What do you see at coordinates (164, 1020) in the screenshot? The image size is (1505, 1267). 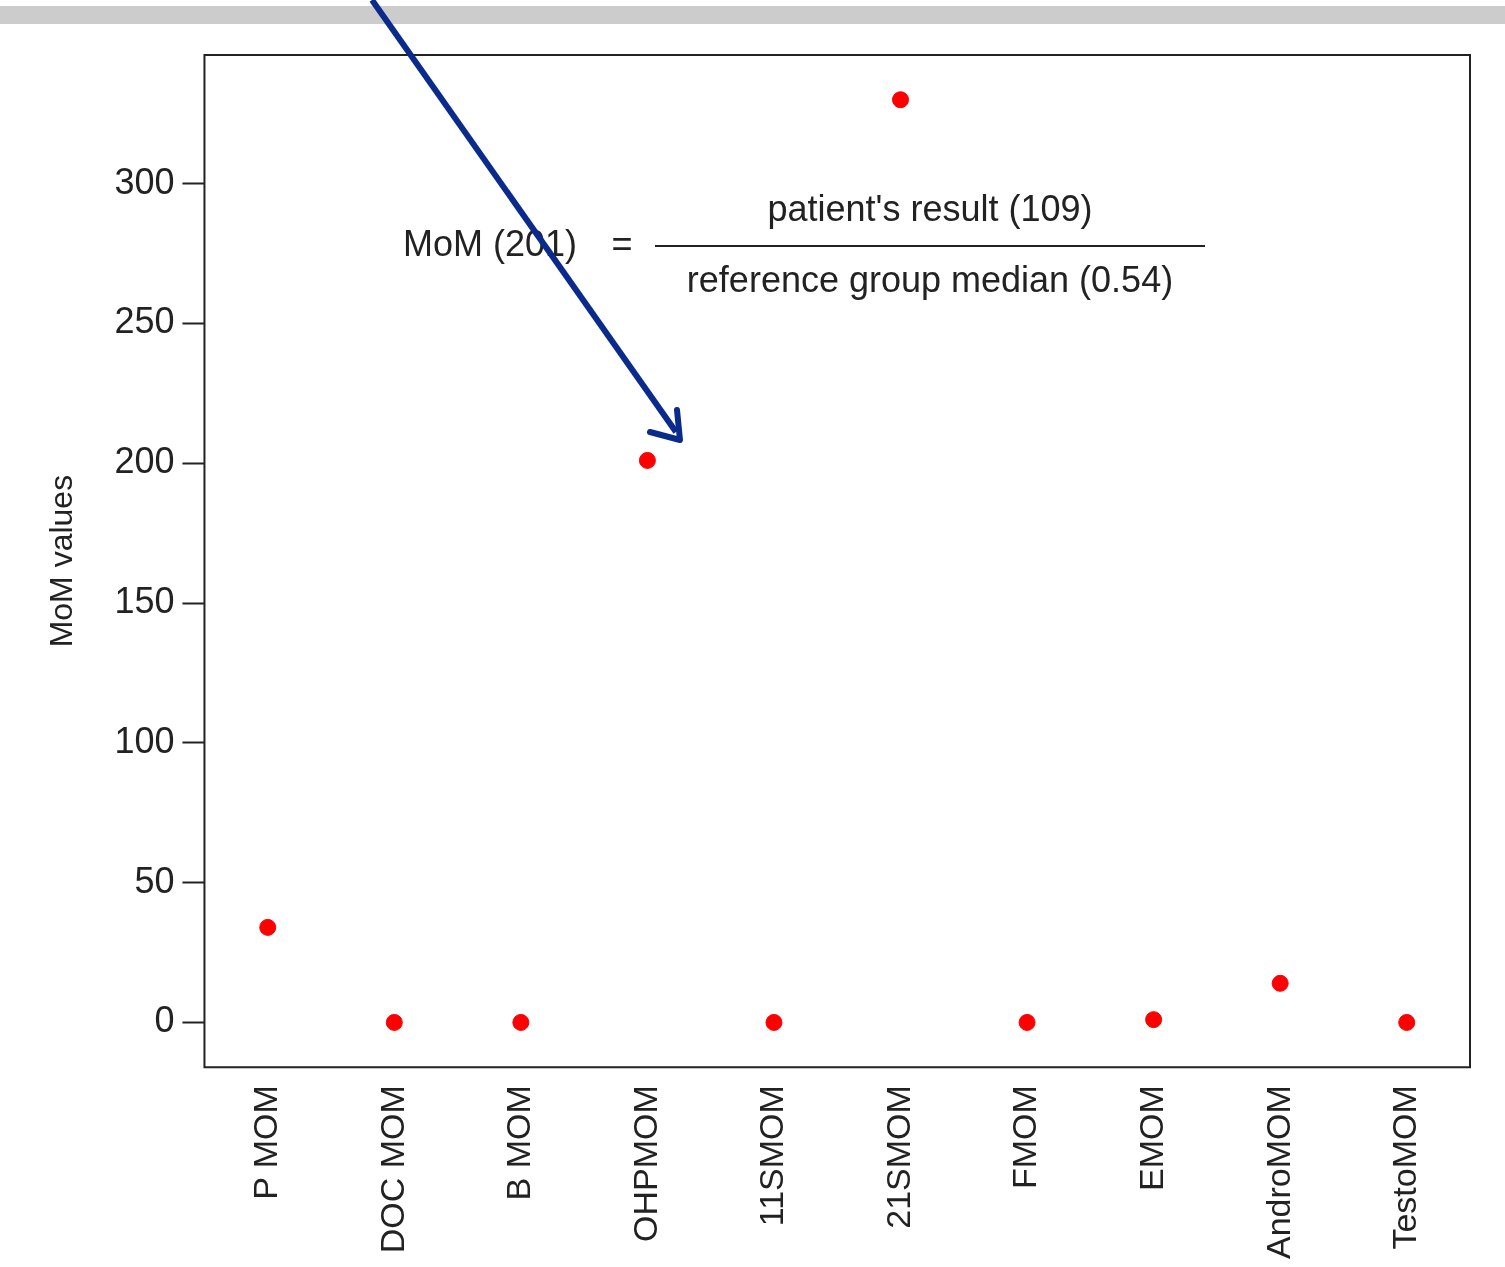 I see `y-tick-label: 0` at bounding box center [164, 1020].